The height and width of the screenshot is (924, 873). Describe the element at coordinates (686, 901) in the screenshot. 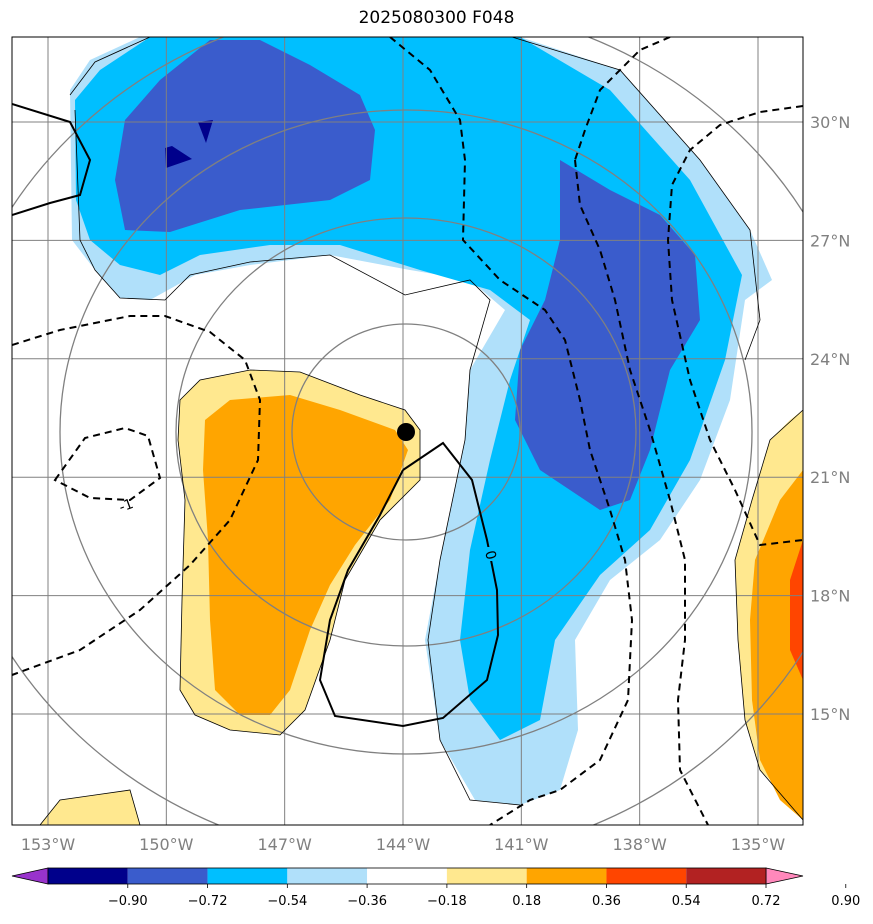

I see `colorbar-tick-label: 0.54` at that location.